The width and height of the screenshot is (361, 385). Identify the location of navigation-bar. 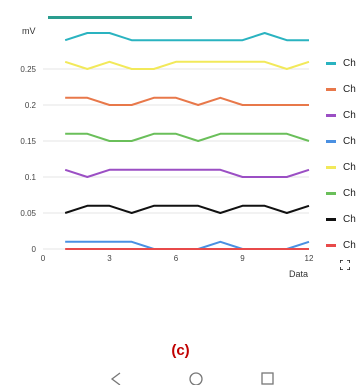
(192, 378).